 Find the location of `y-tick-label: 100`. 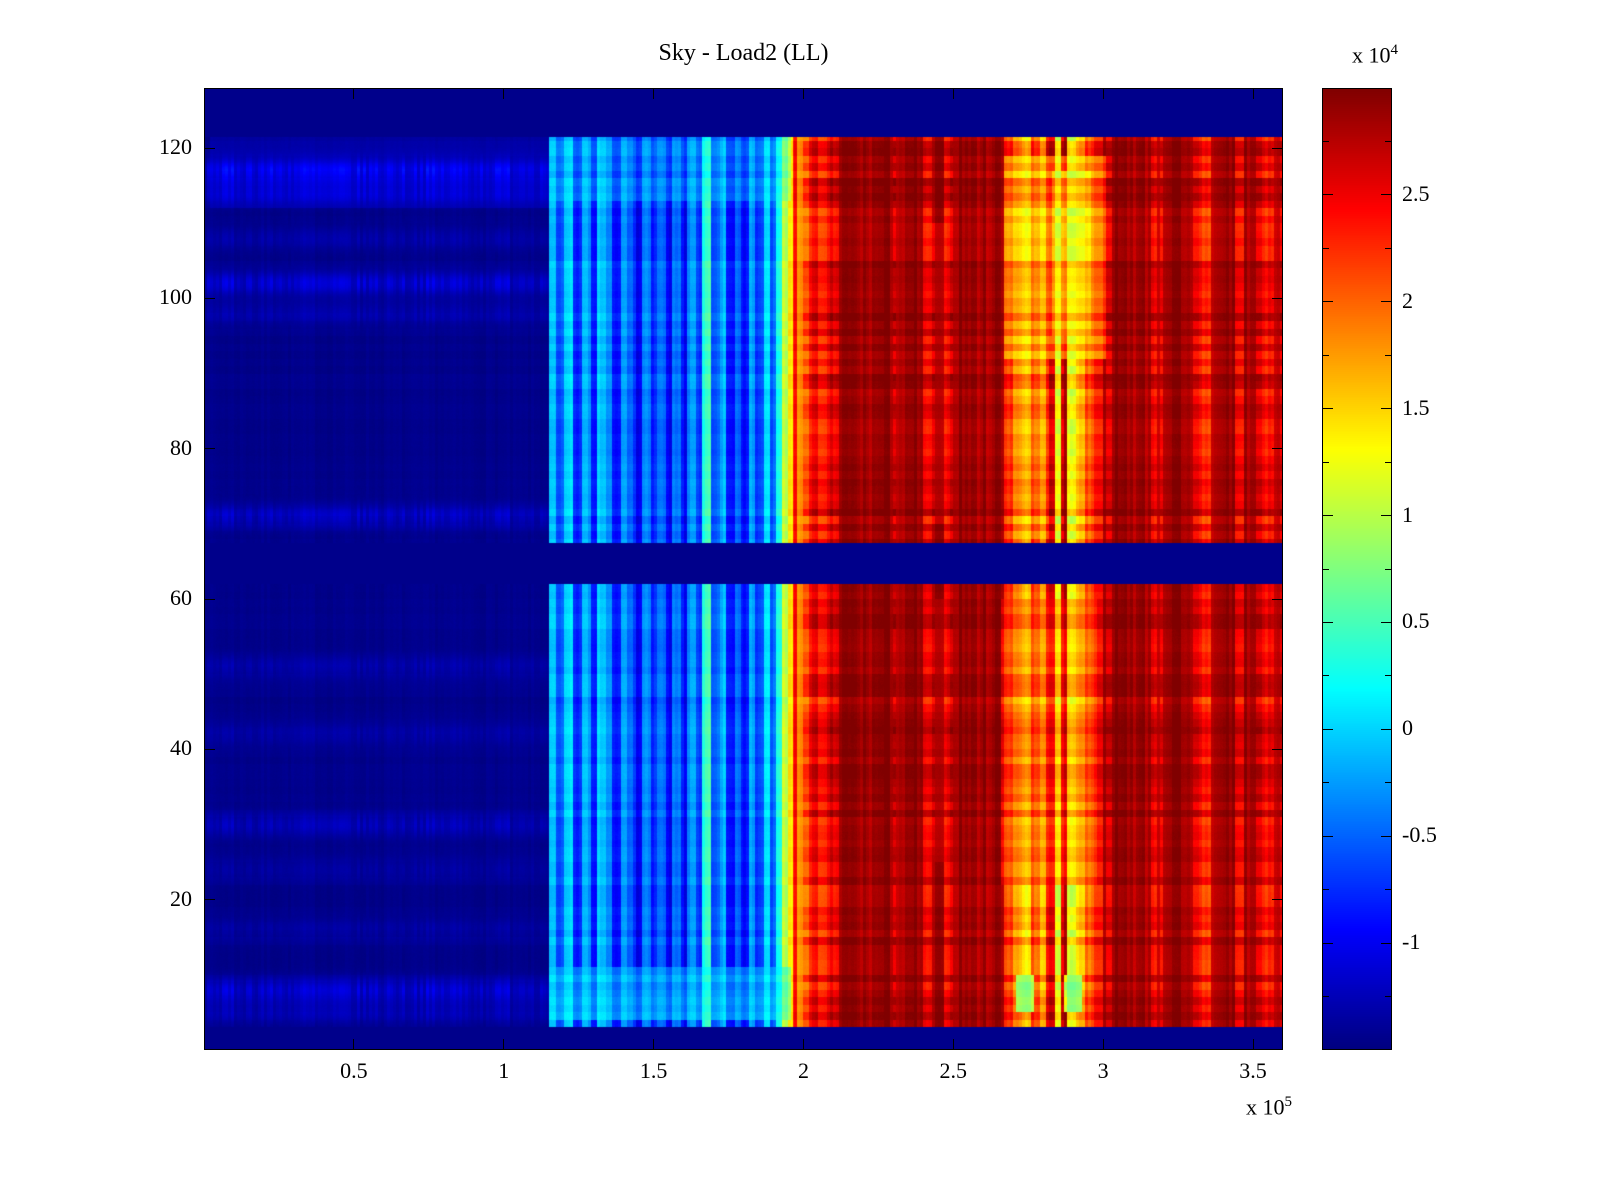

y-tick-label: 100 is located at coordinates (175, 297).